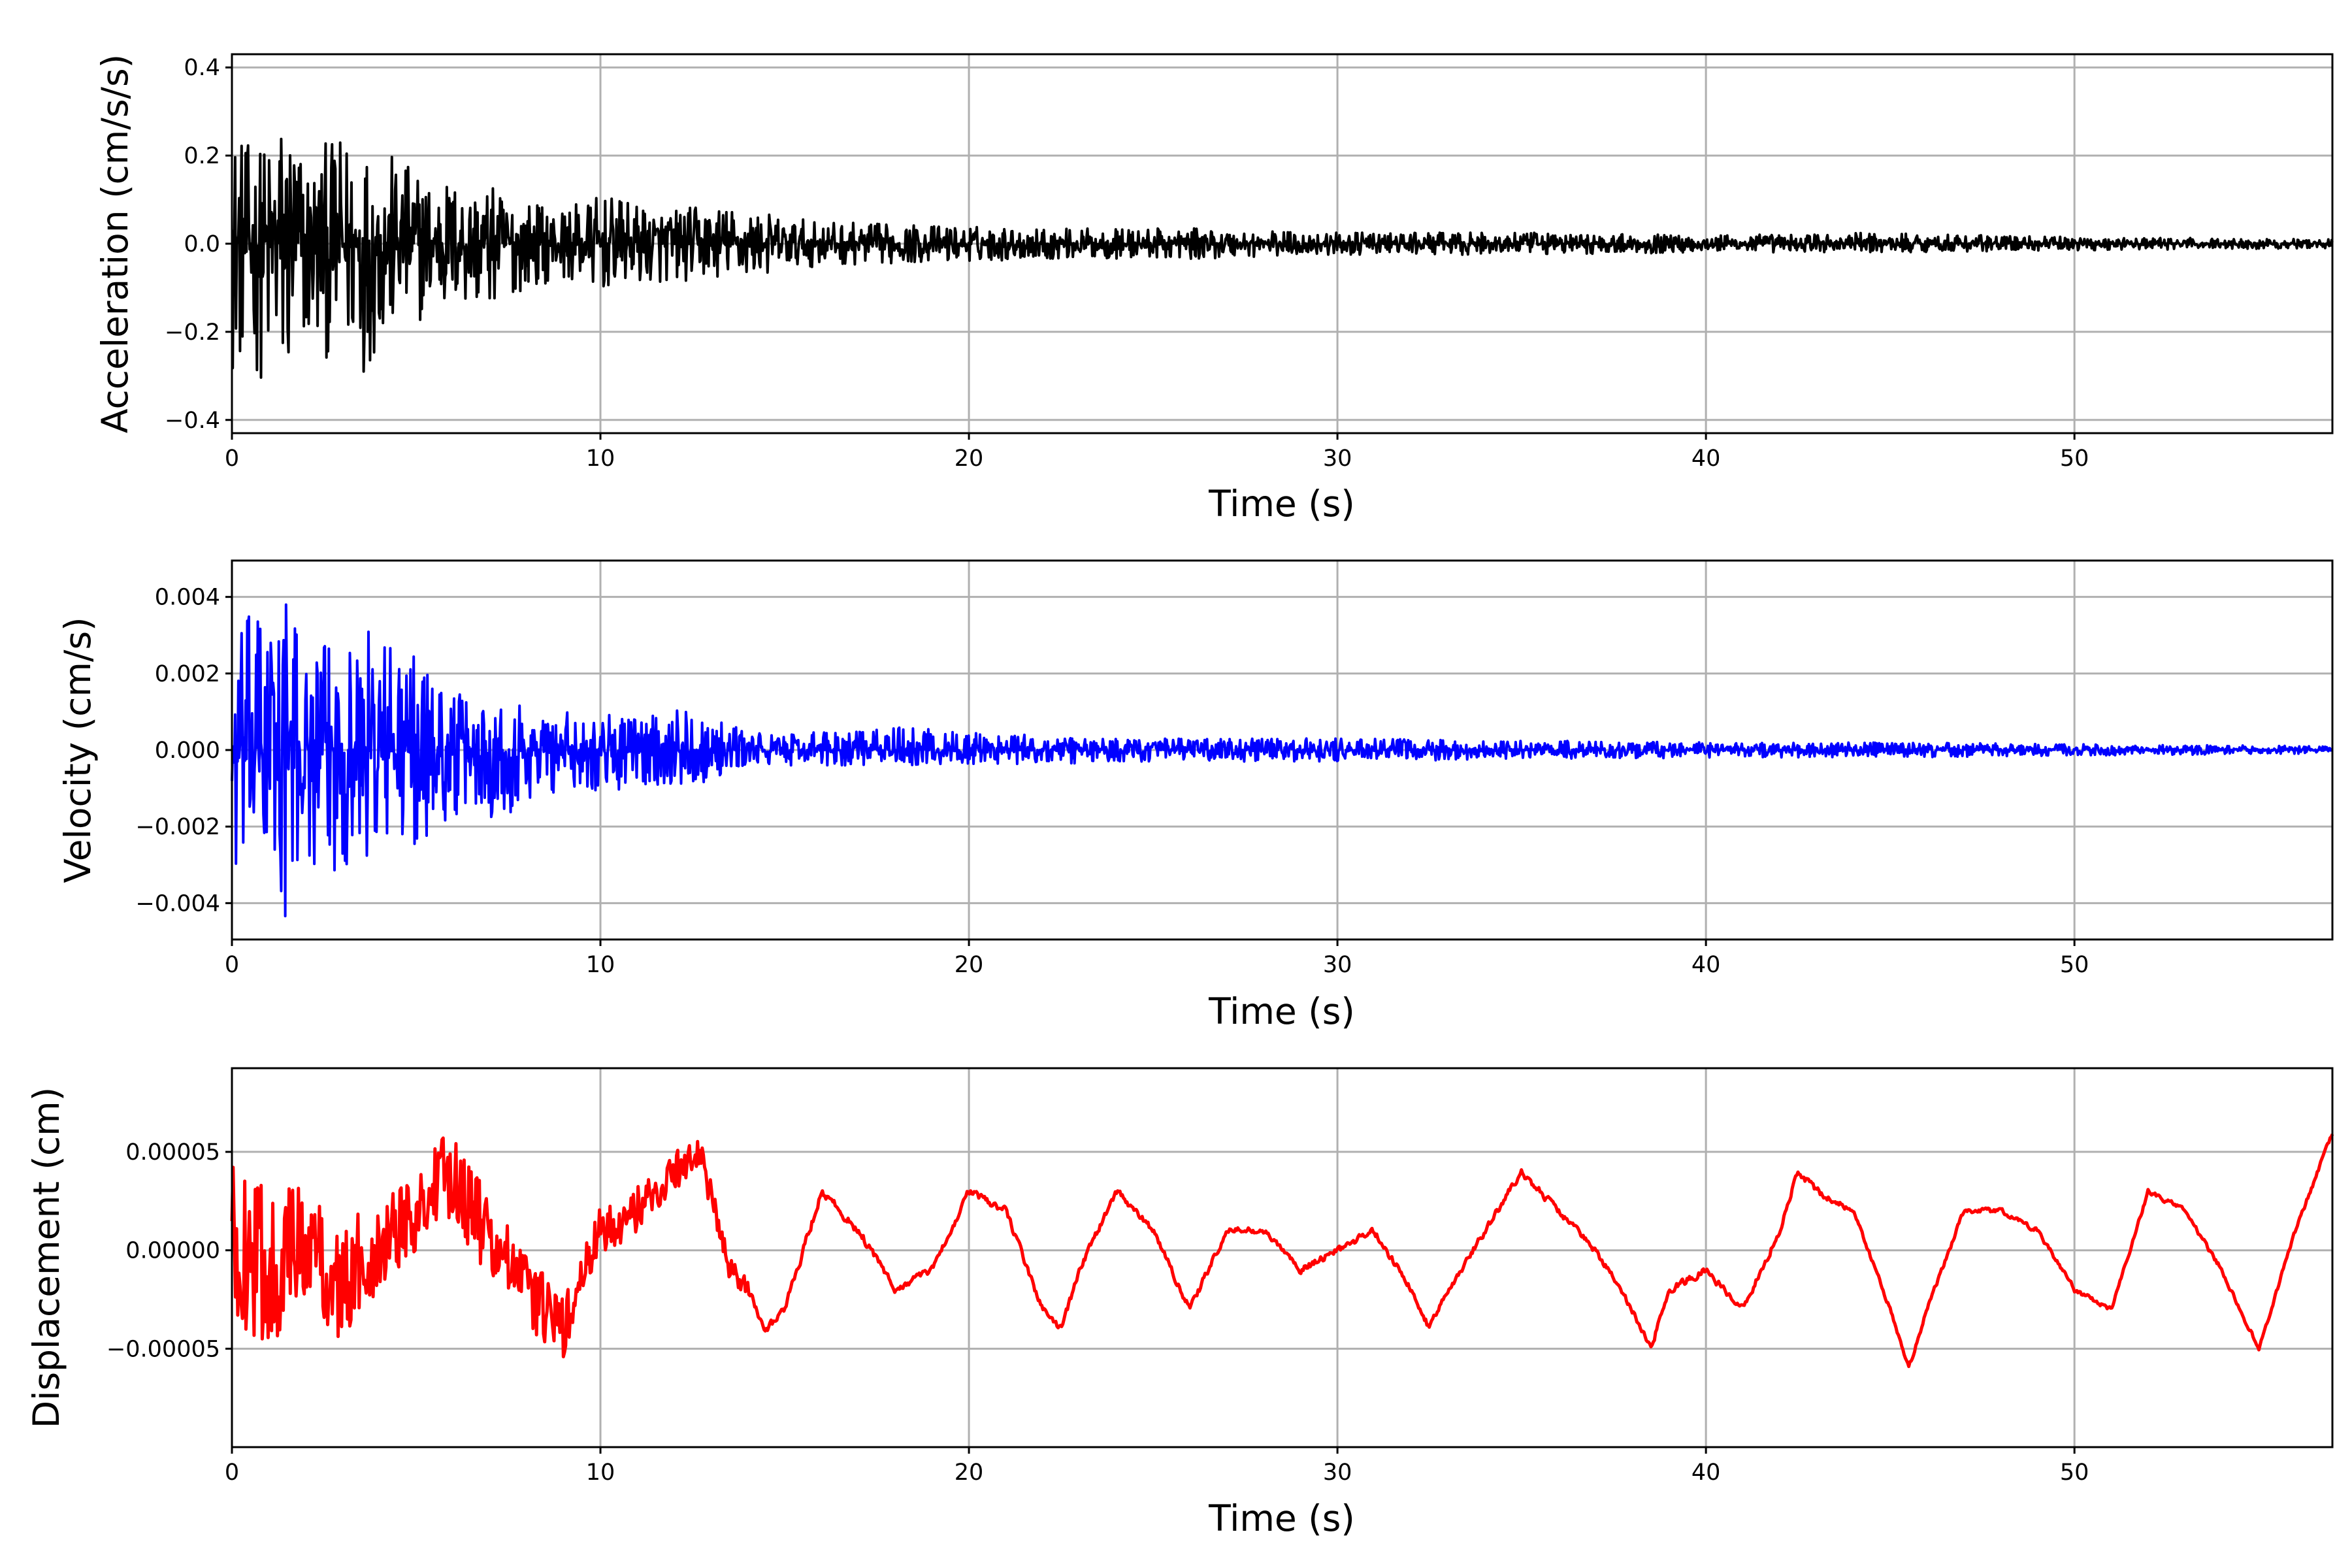 The height and width of the screenshot is (1568, 2352). I want to click on displacement-x-tick-label: 50, so click(2074, 1473).